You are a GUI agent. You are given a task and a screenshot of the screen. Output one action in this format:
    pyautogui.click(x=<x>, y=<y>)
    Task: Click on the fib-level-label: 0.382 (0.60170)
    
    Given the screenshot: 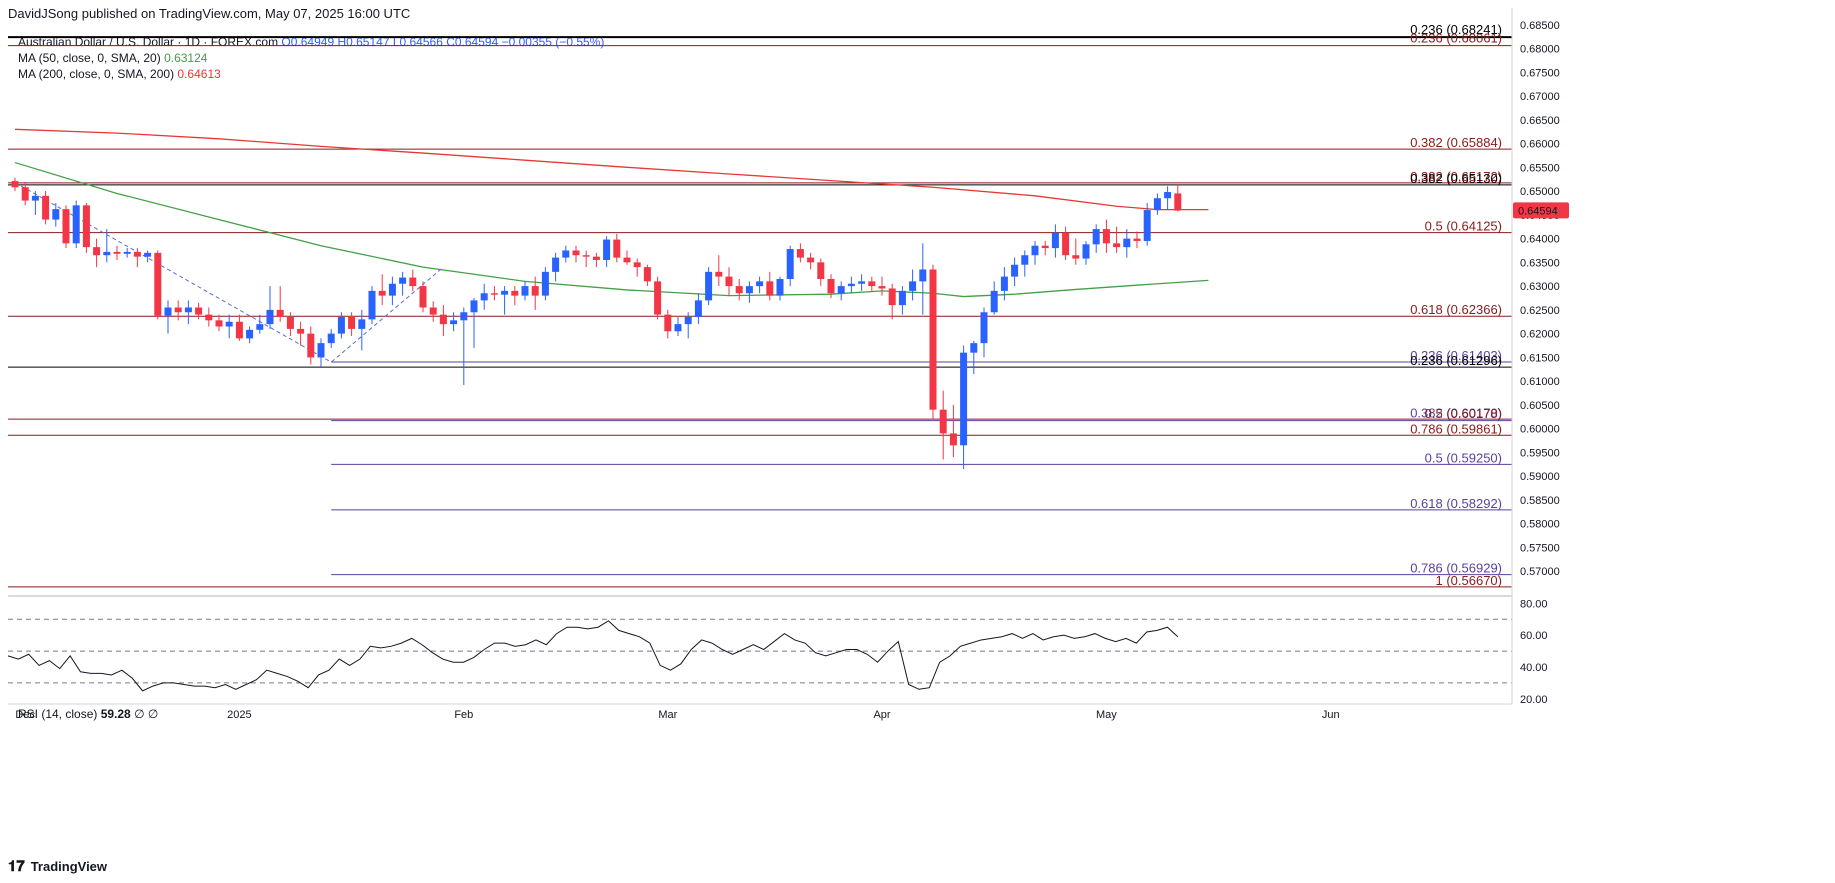 What is the action you would take?
    pyautogui.click(x=1456, y=413)
    